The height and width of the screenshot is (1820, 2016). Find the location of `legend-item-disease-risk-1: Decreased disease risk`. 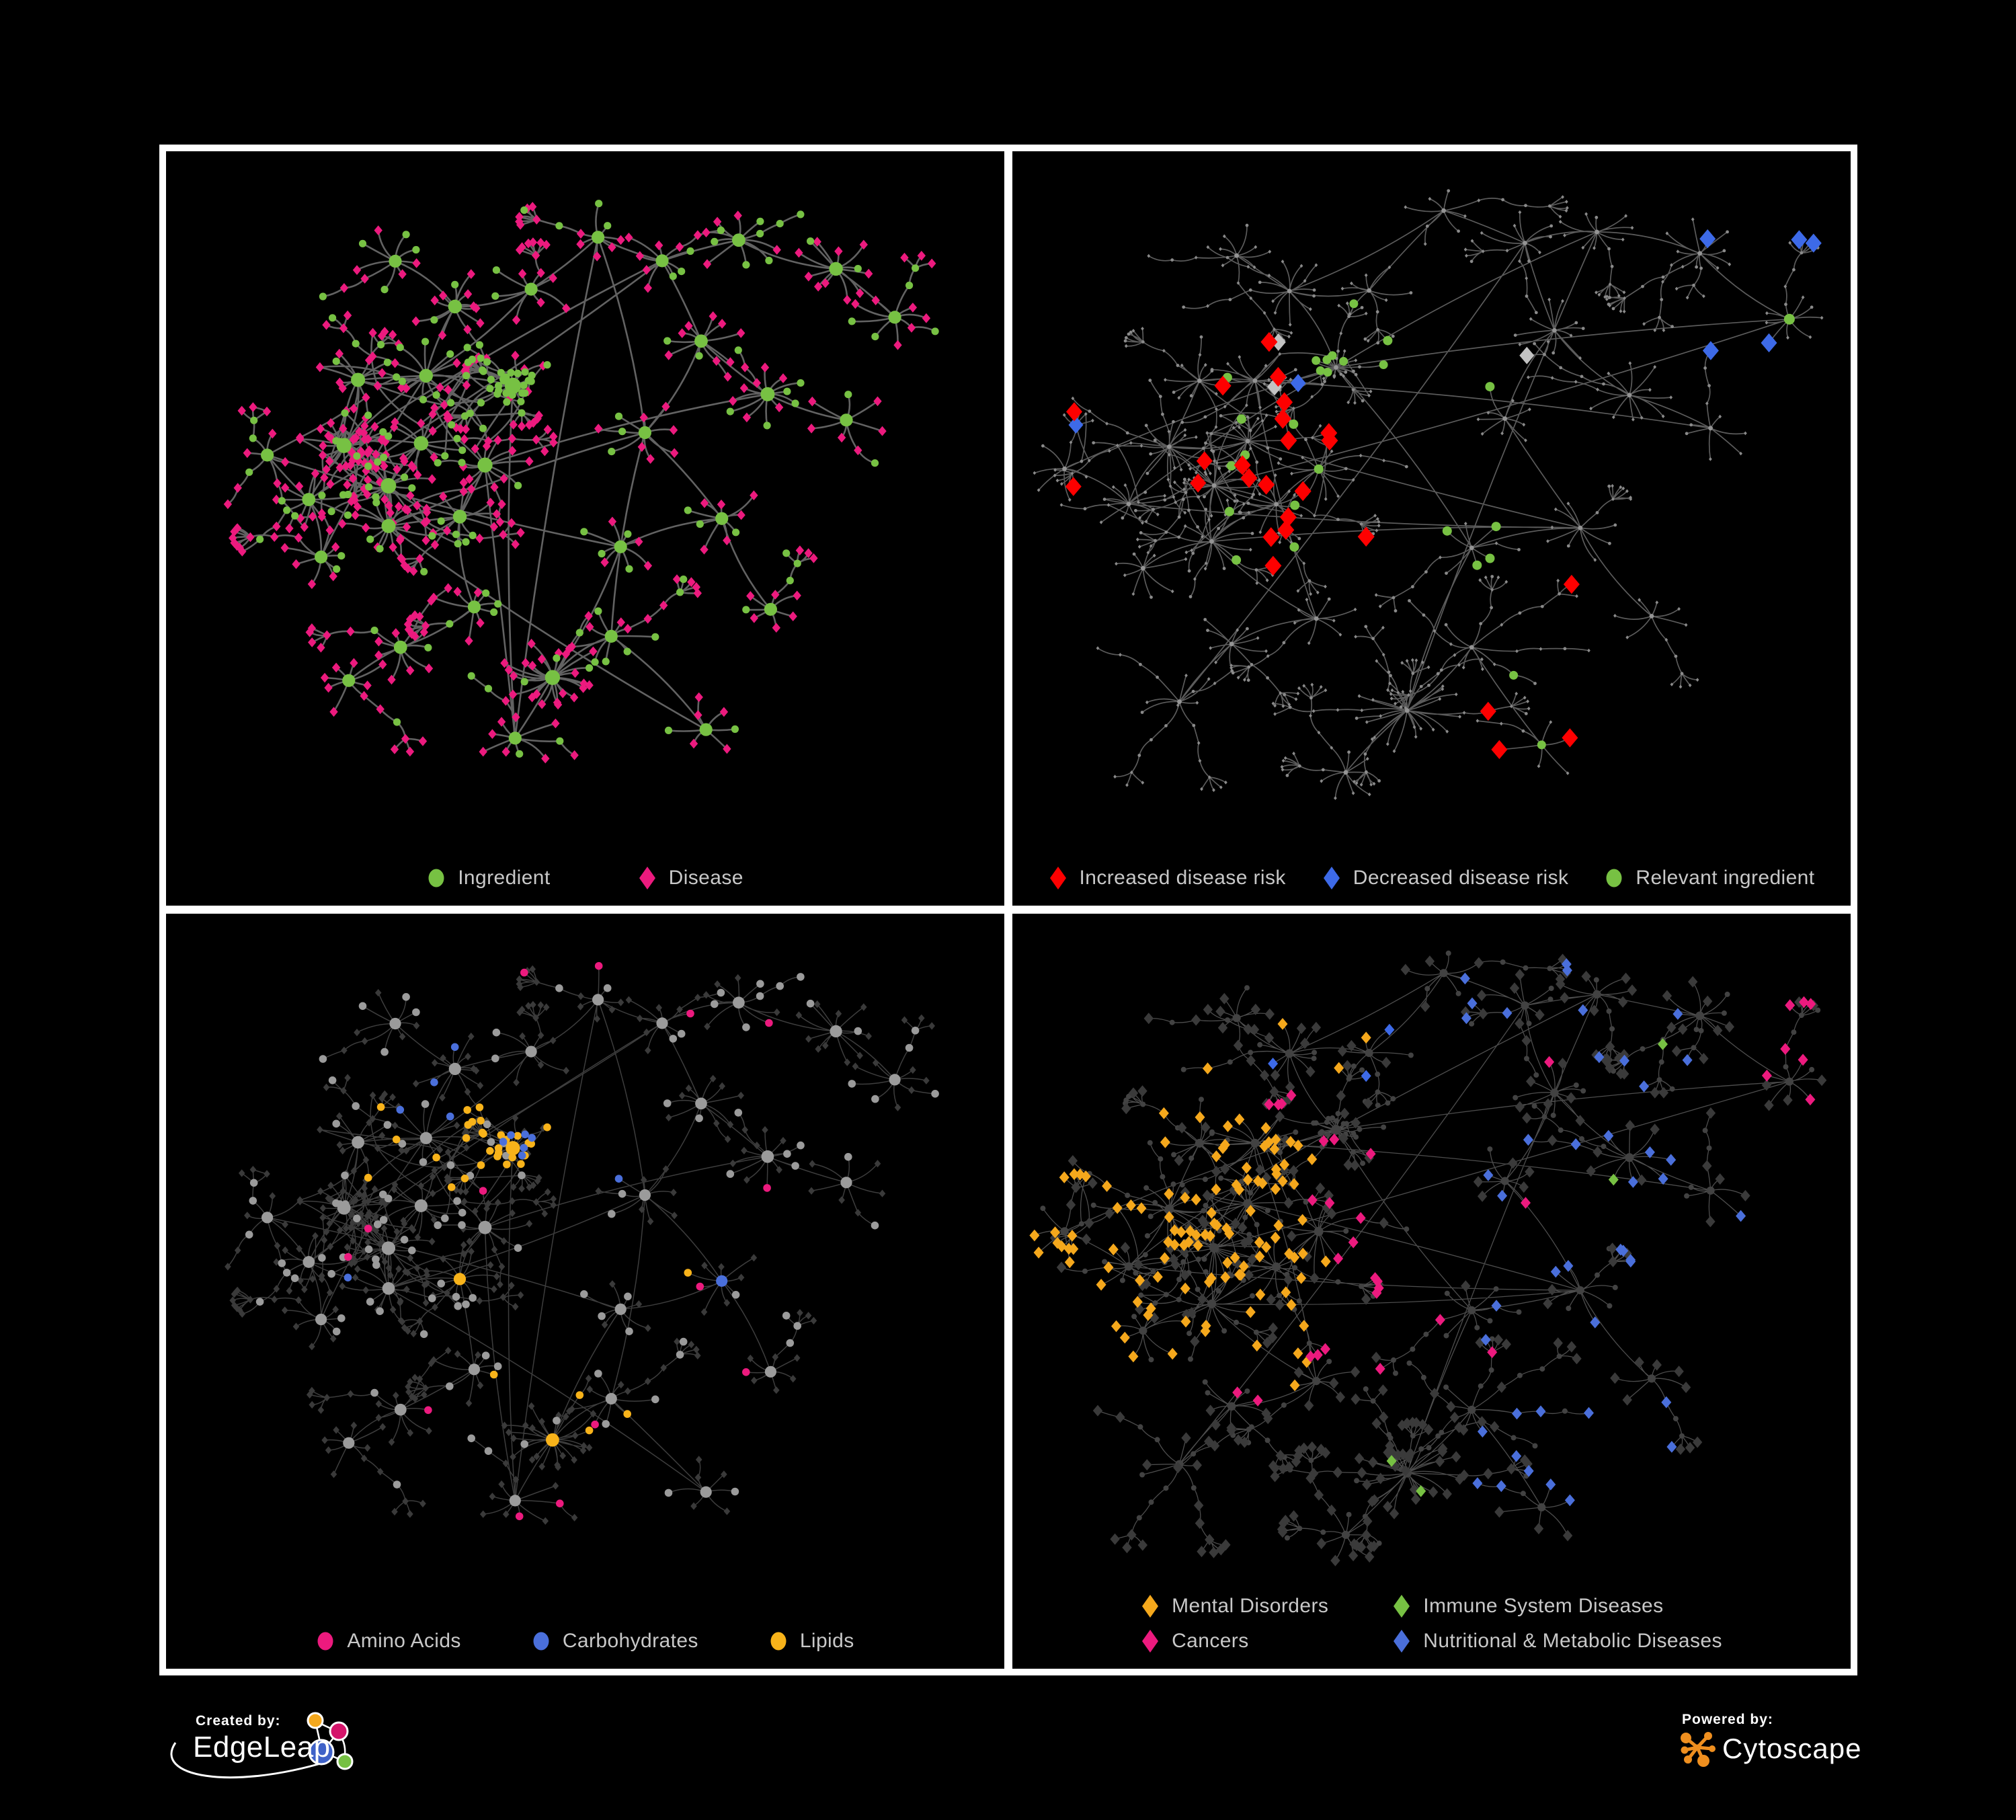

legend-item-disease-risk-1: Decreased disease risk is located at coordinates (1445, 878).